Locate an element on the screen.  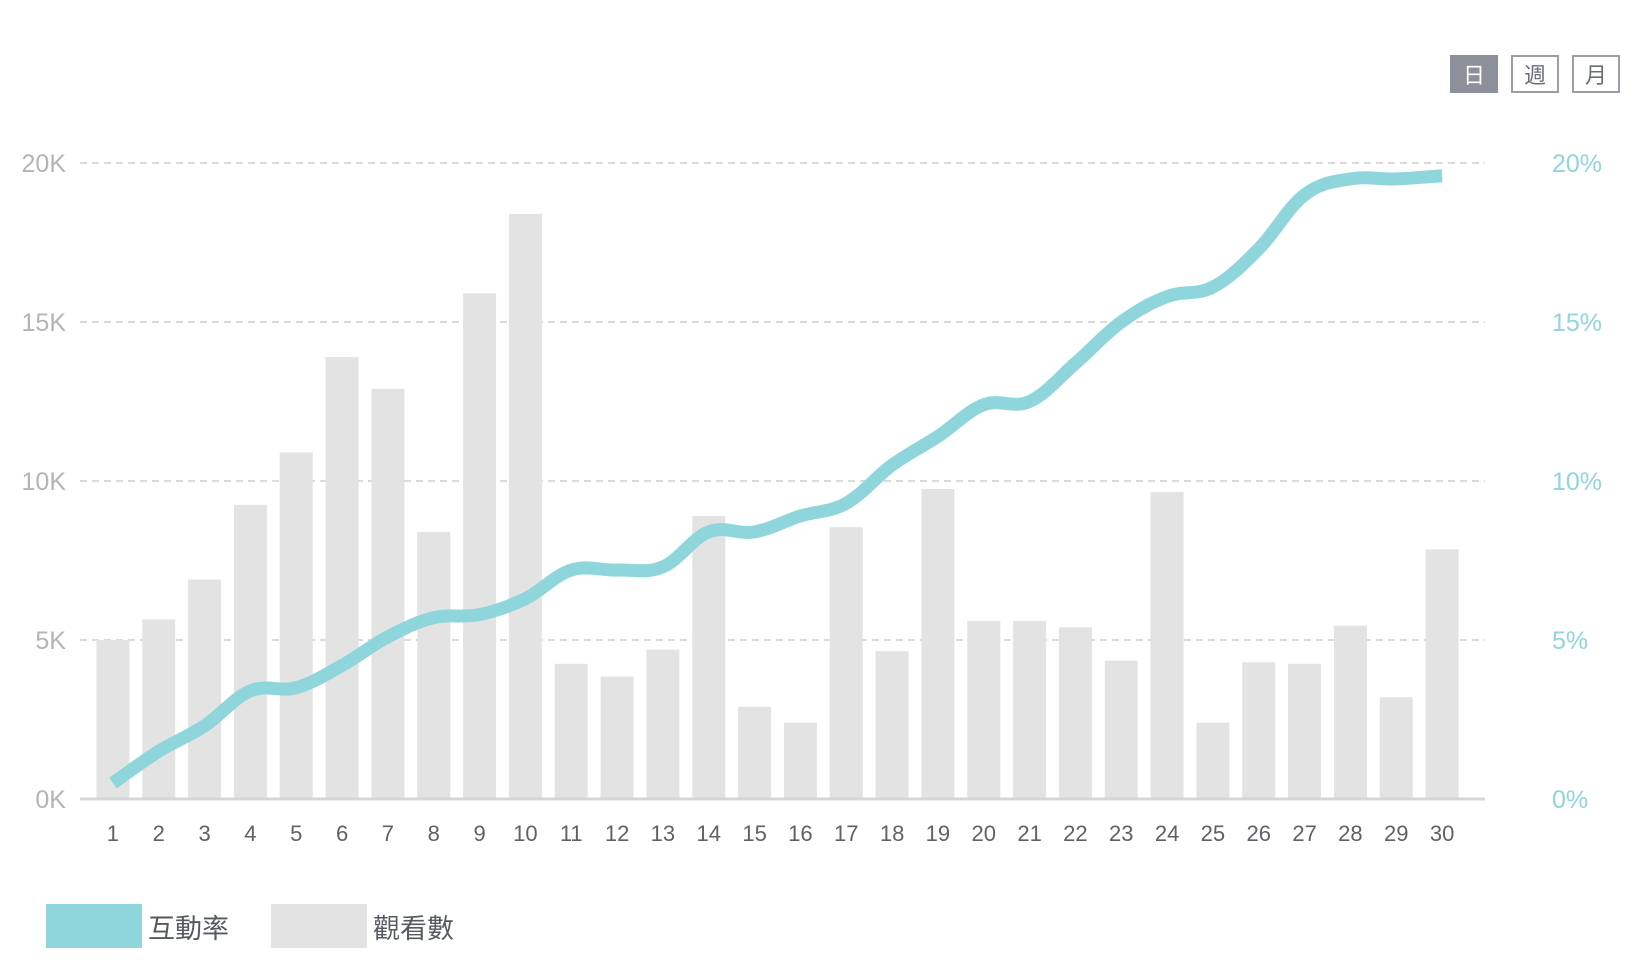
x-tick-label: 2 is located at coordinates (159, 833).